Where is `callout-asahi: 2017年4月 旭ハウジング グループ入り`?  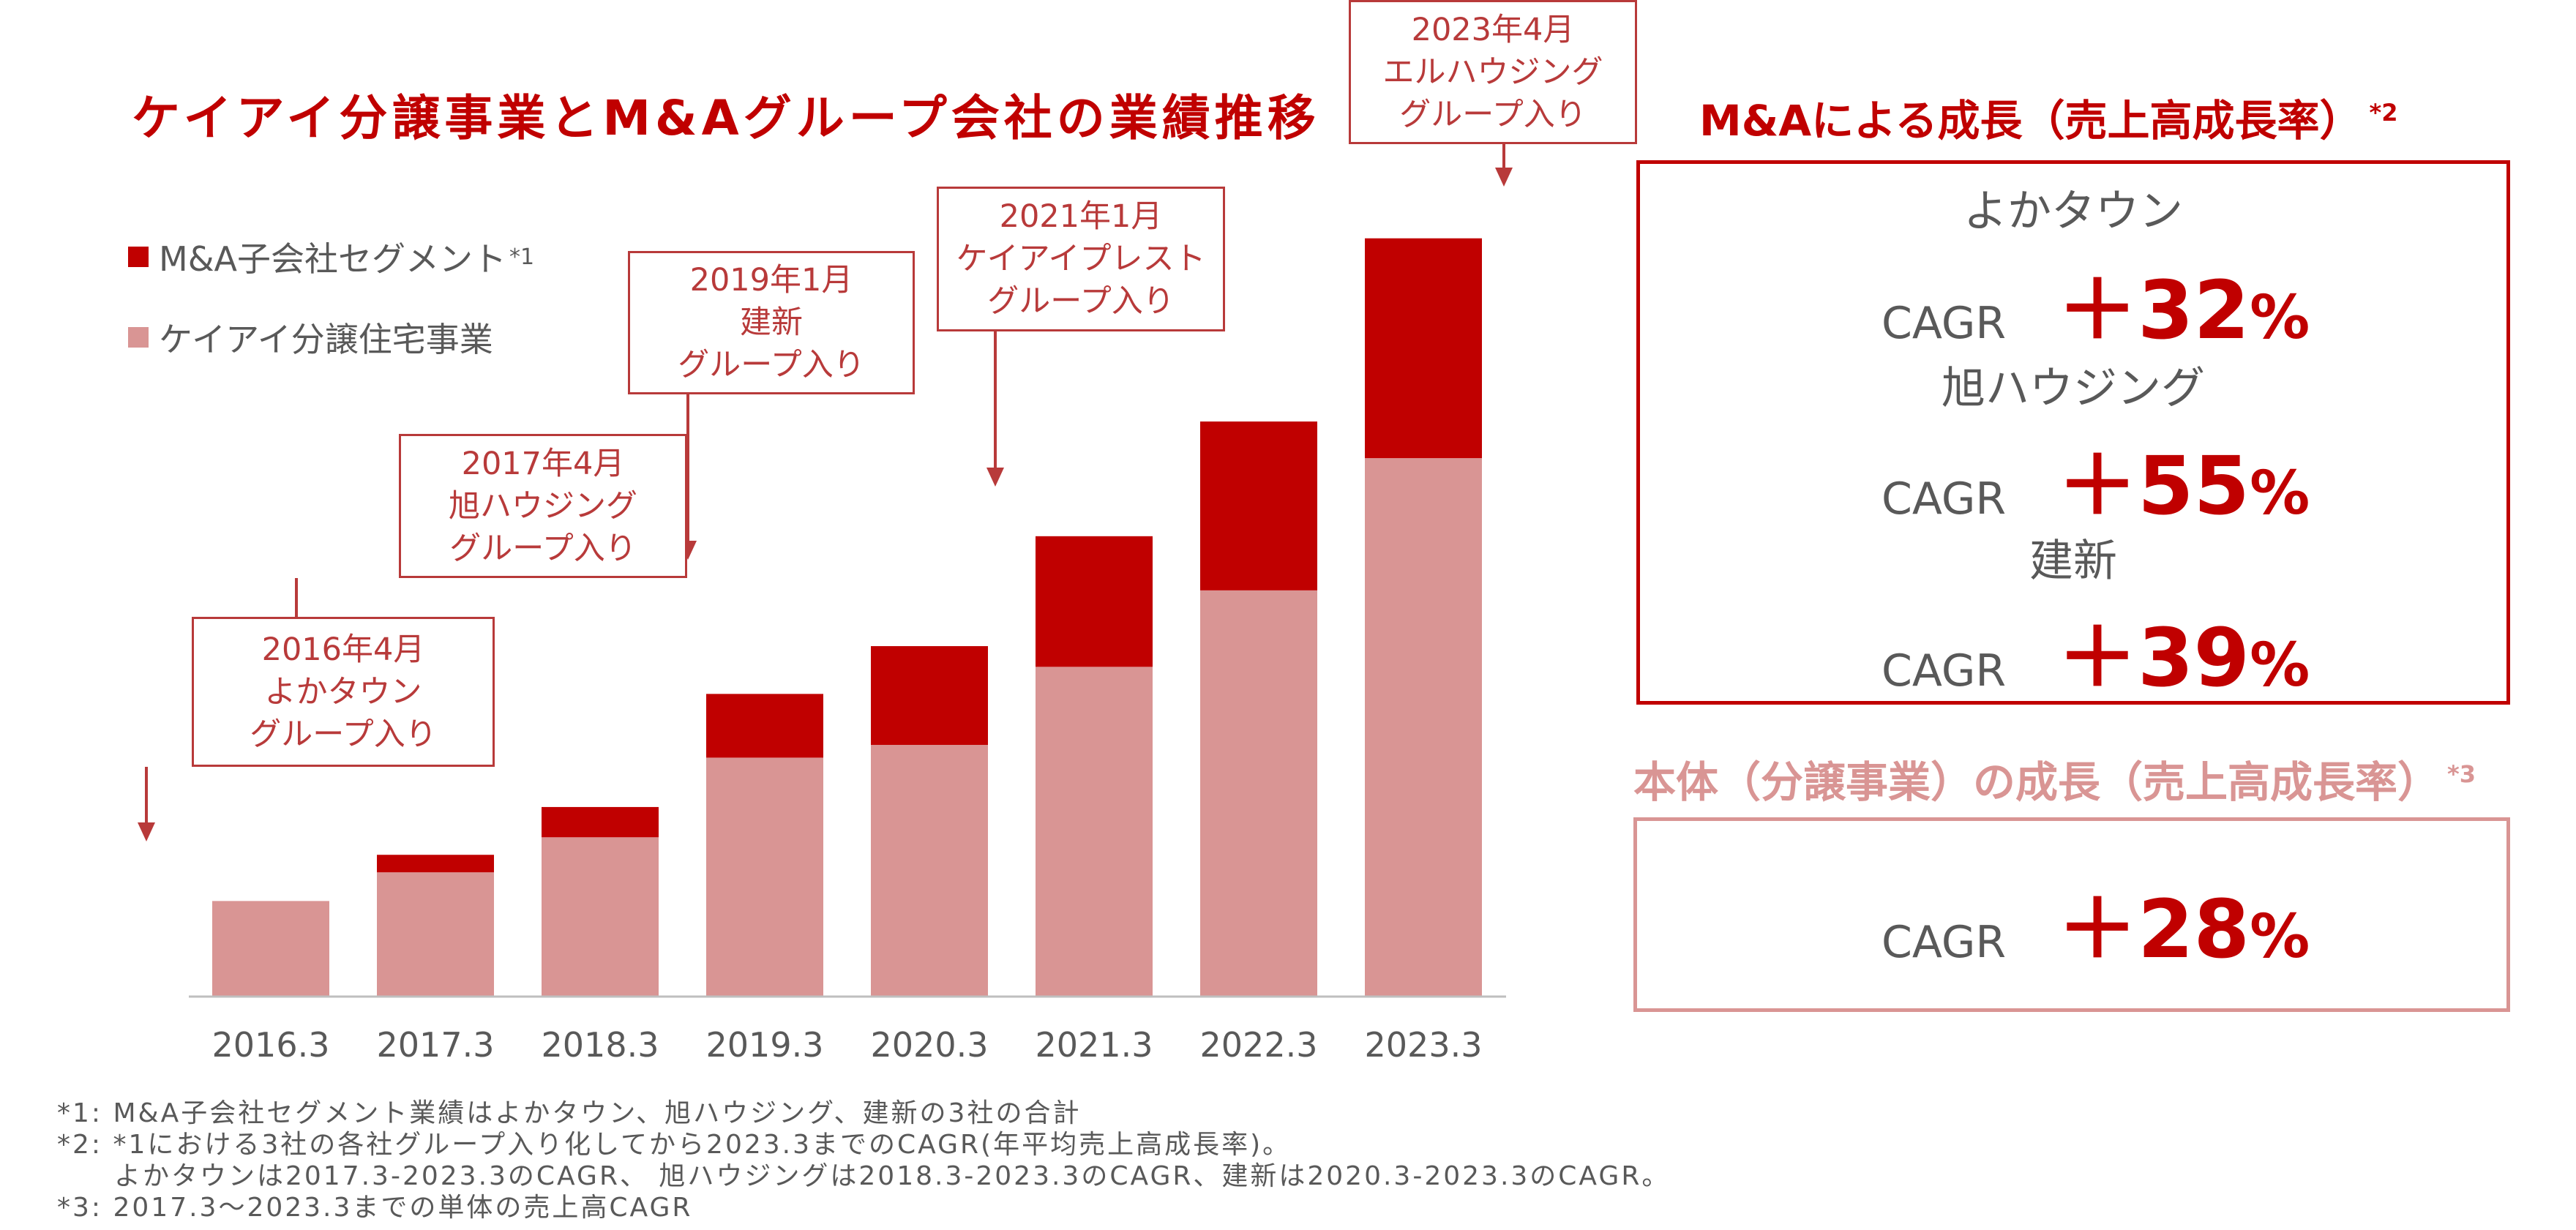 callout-asahi: 2017年4月 旭ハウジング グループ入り is located at coordinates (543, 506).